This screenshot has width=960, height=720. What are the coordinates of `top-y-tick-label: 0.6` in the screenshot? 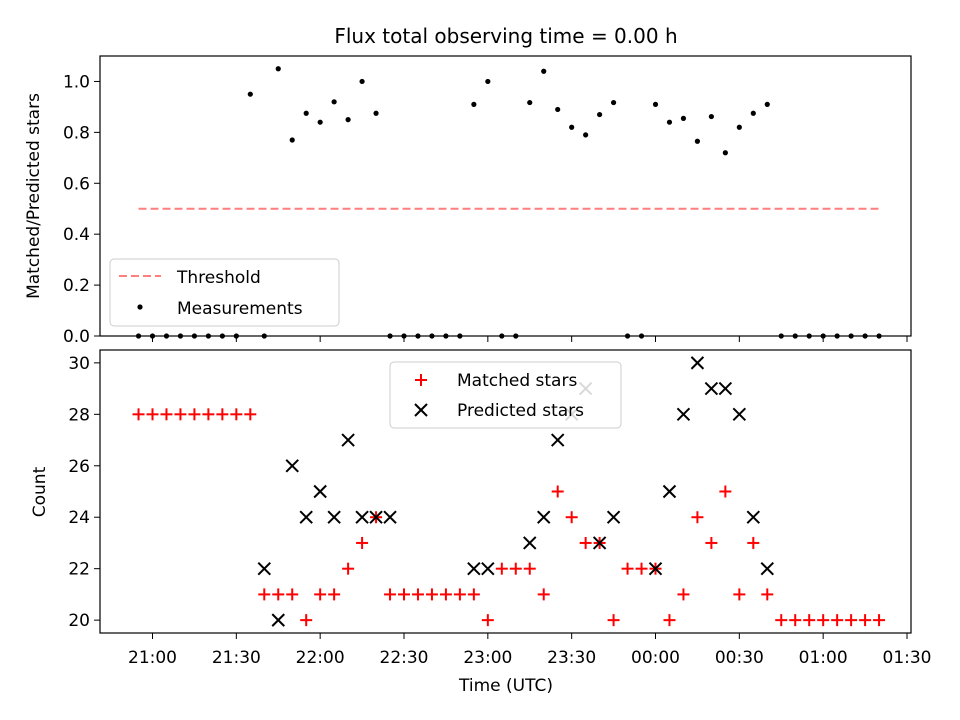 It's located at (76, 184).